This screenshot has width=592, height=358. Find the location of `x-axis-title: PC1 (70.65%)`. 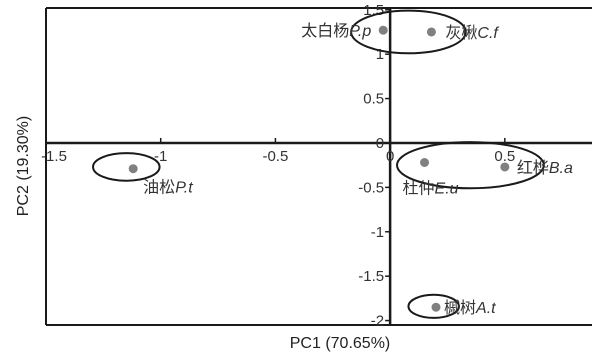

x-axis-title: PC1 (70.65%) is located at coordinates (340, 343).